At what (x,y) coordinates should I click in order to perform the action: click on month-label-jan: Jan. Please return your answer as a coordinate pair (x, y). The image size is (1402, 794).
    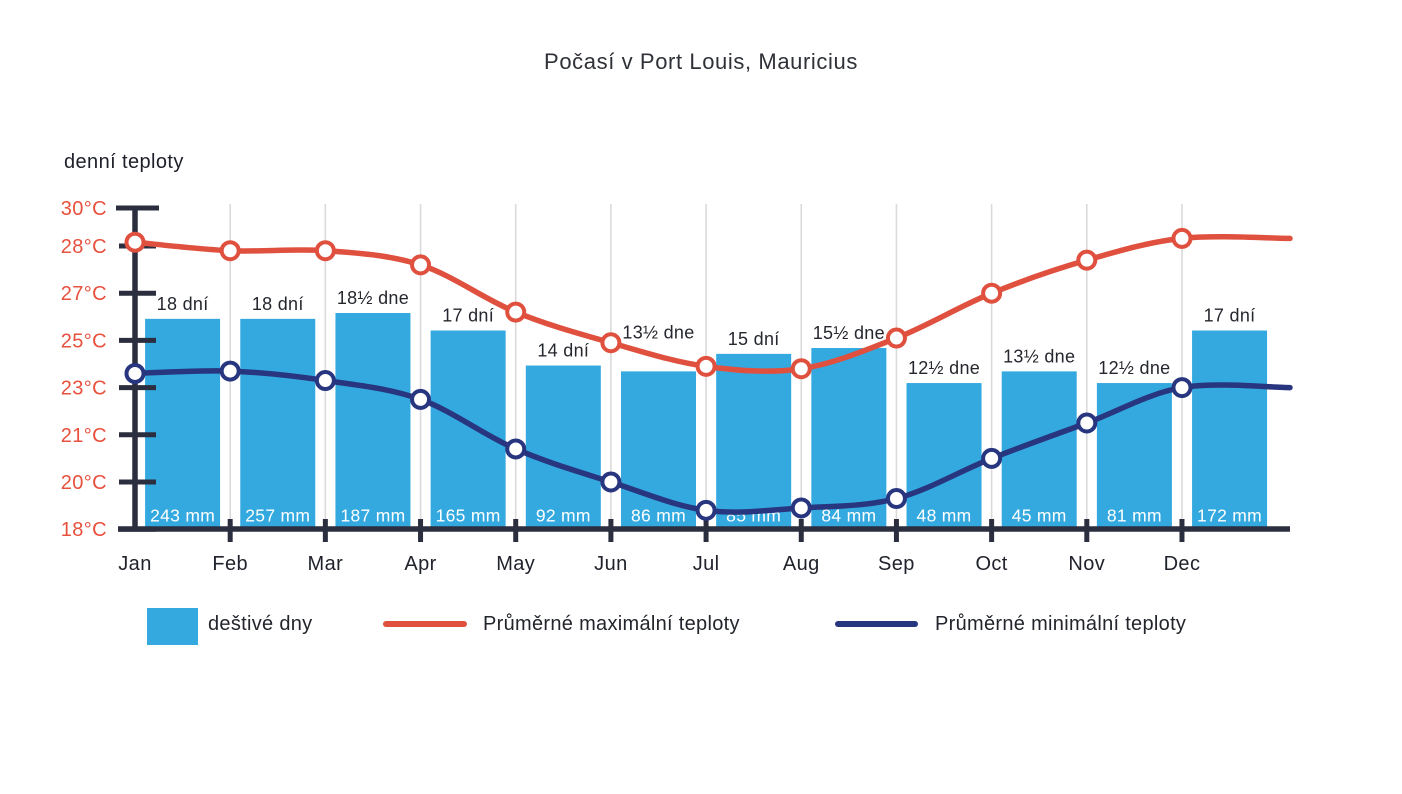
    Looking at the image, I should click on (134, 564).